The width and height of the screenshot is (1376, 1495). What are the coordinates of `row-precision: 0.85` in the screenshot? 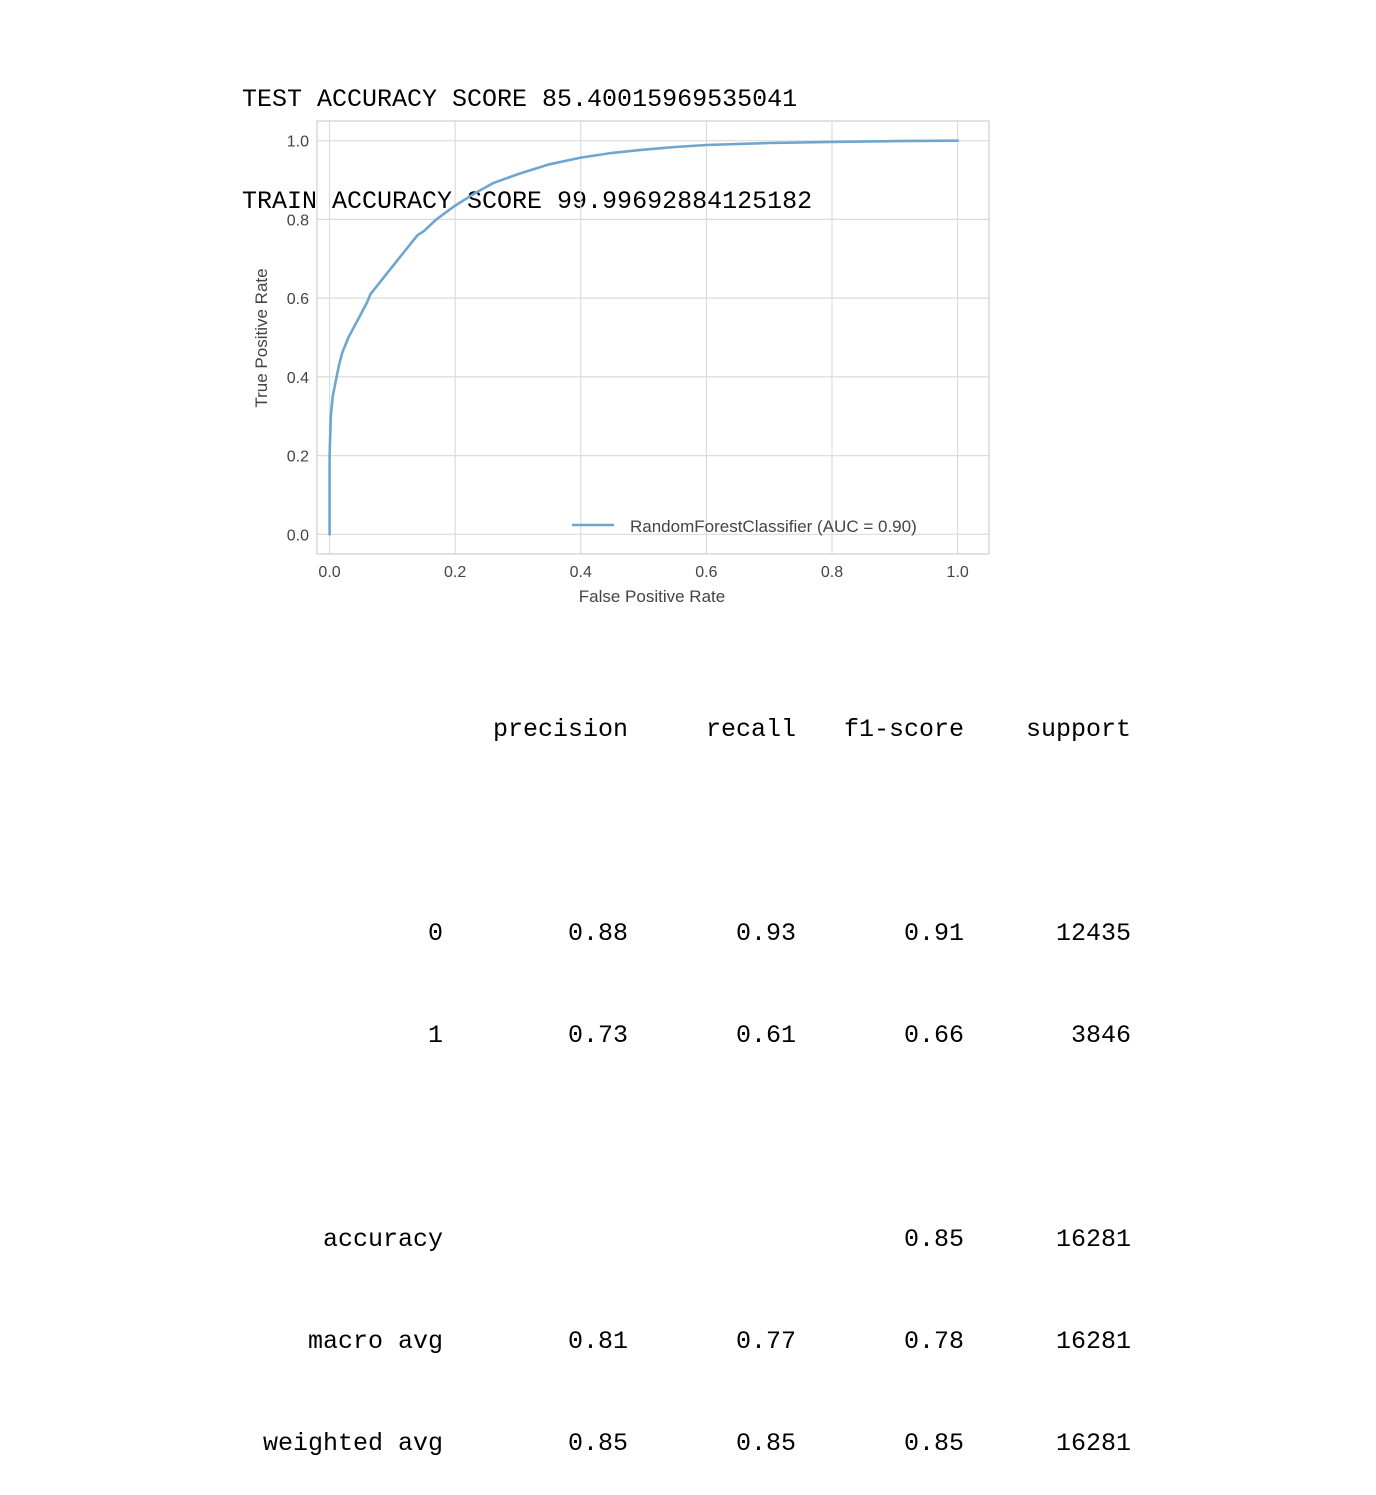 It's located at (597, 1443).